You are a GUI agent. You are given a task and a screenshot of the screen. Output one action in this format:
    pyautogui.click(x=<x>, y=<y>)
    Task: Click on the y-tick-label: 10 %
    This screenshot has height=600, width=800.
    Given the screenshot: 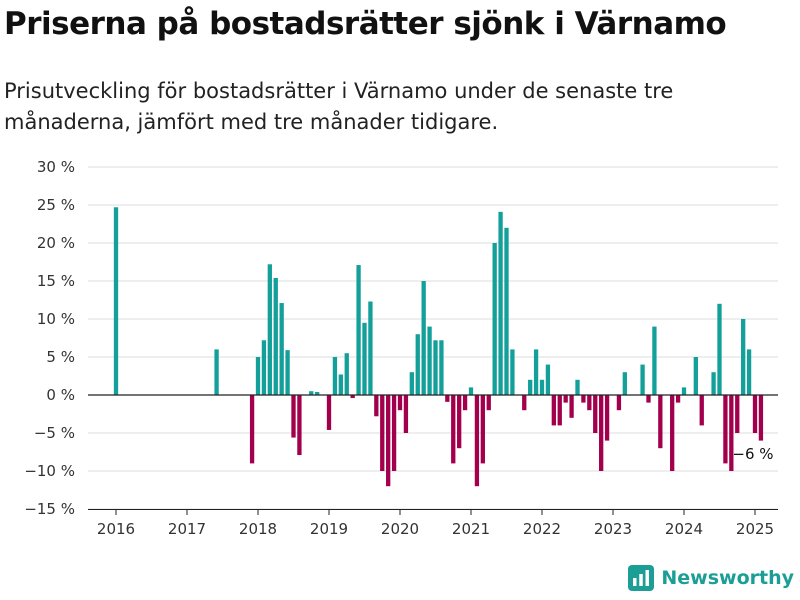 What is the action you would take?
    pyautogui.click(x=56, y=319)
    